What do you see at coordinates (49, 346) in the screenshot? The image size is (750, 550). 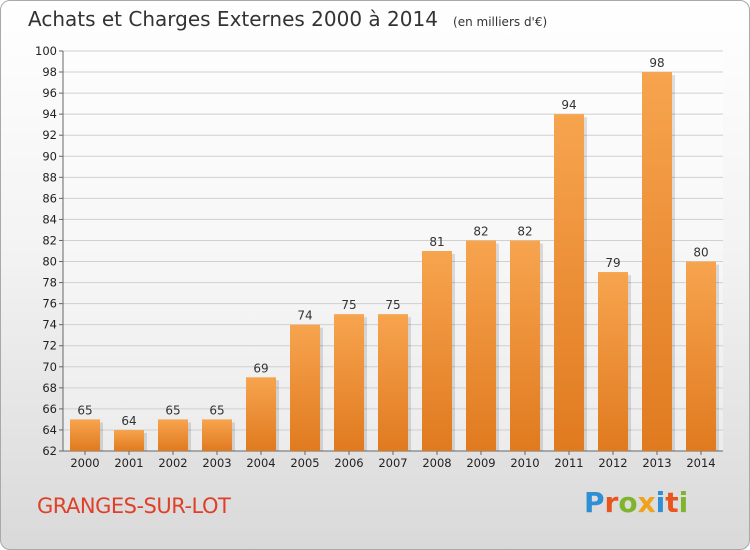 I see `y-tick-label: 72` at bounding box center [49, 346].